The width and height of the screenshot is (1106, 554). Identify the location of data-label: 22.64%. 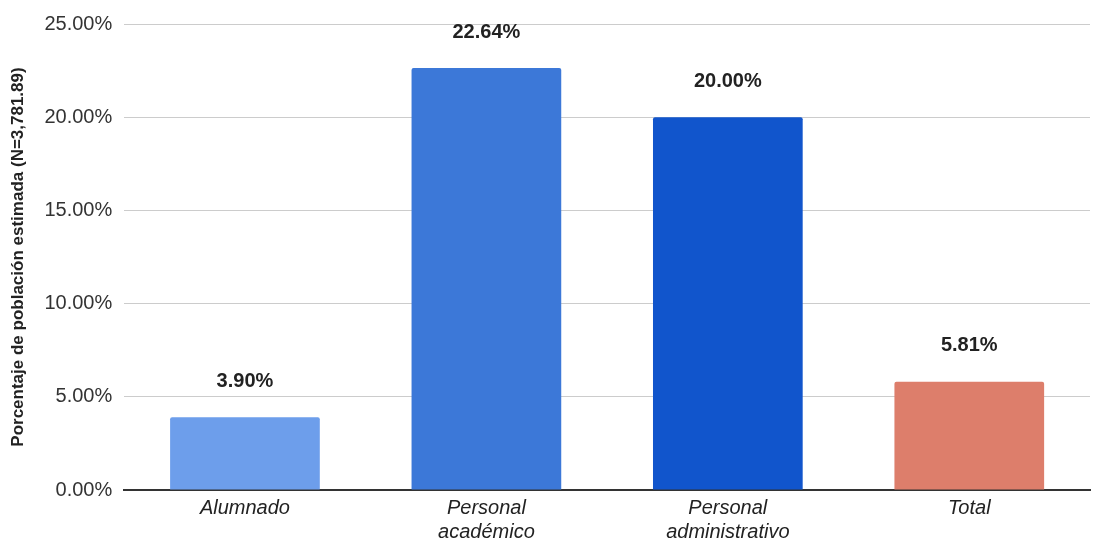
(486, 30).